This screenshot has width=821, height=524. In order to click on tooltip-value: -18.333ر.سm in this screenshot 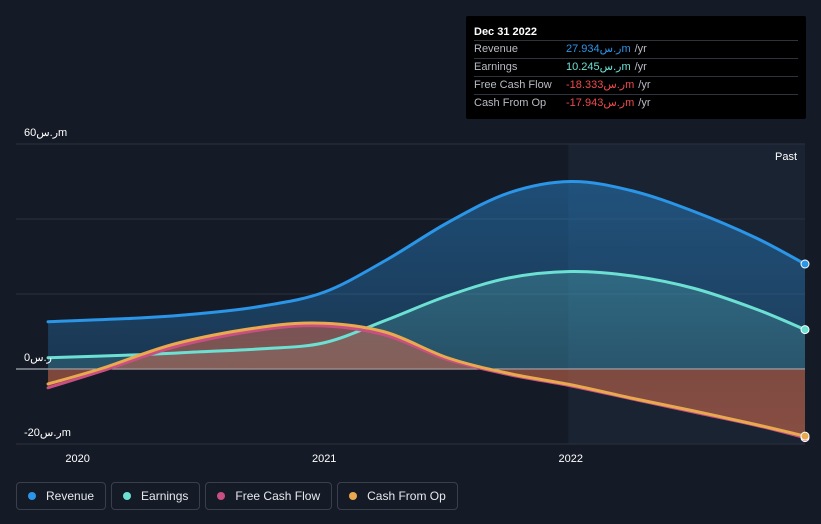, I will do `click(600, 85)`.